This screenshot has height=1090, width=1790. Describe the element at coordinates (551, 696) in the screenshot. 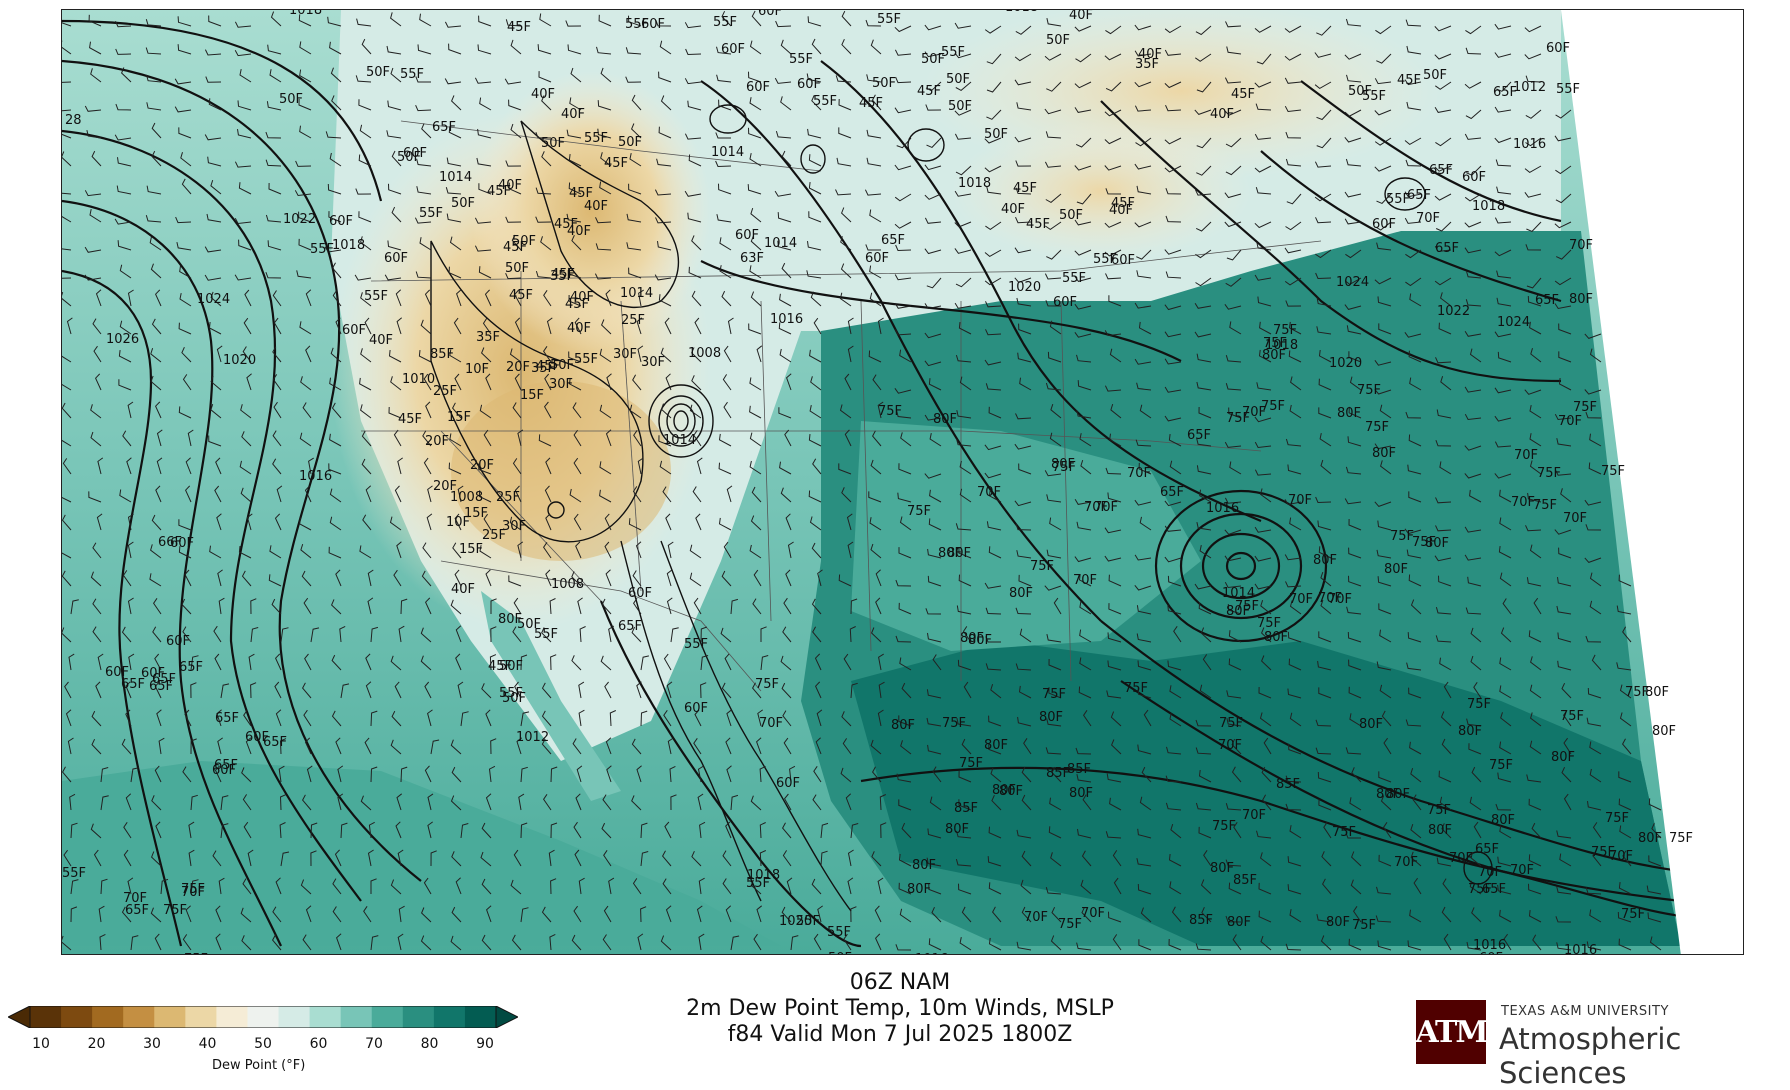

I see `baja-moist-strip` at that location.